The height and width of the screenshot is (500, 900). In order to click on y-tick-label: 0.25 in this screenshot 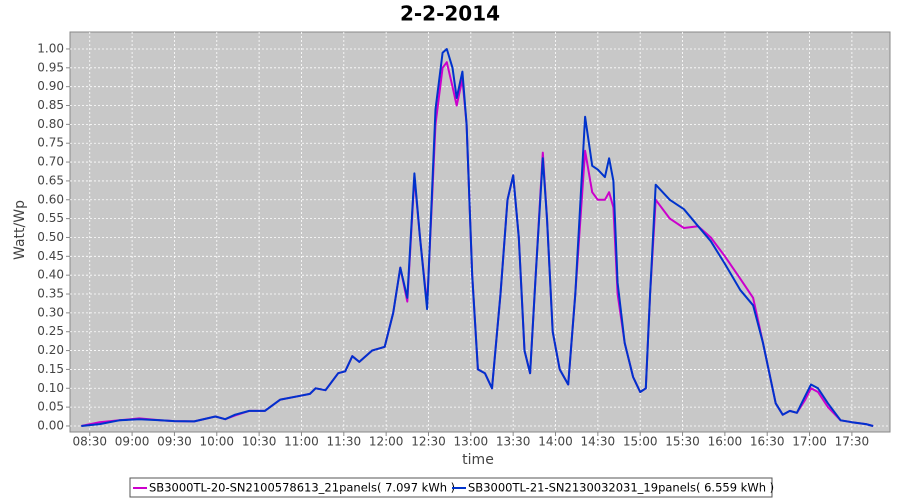, I will do `click(50, 331)`.